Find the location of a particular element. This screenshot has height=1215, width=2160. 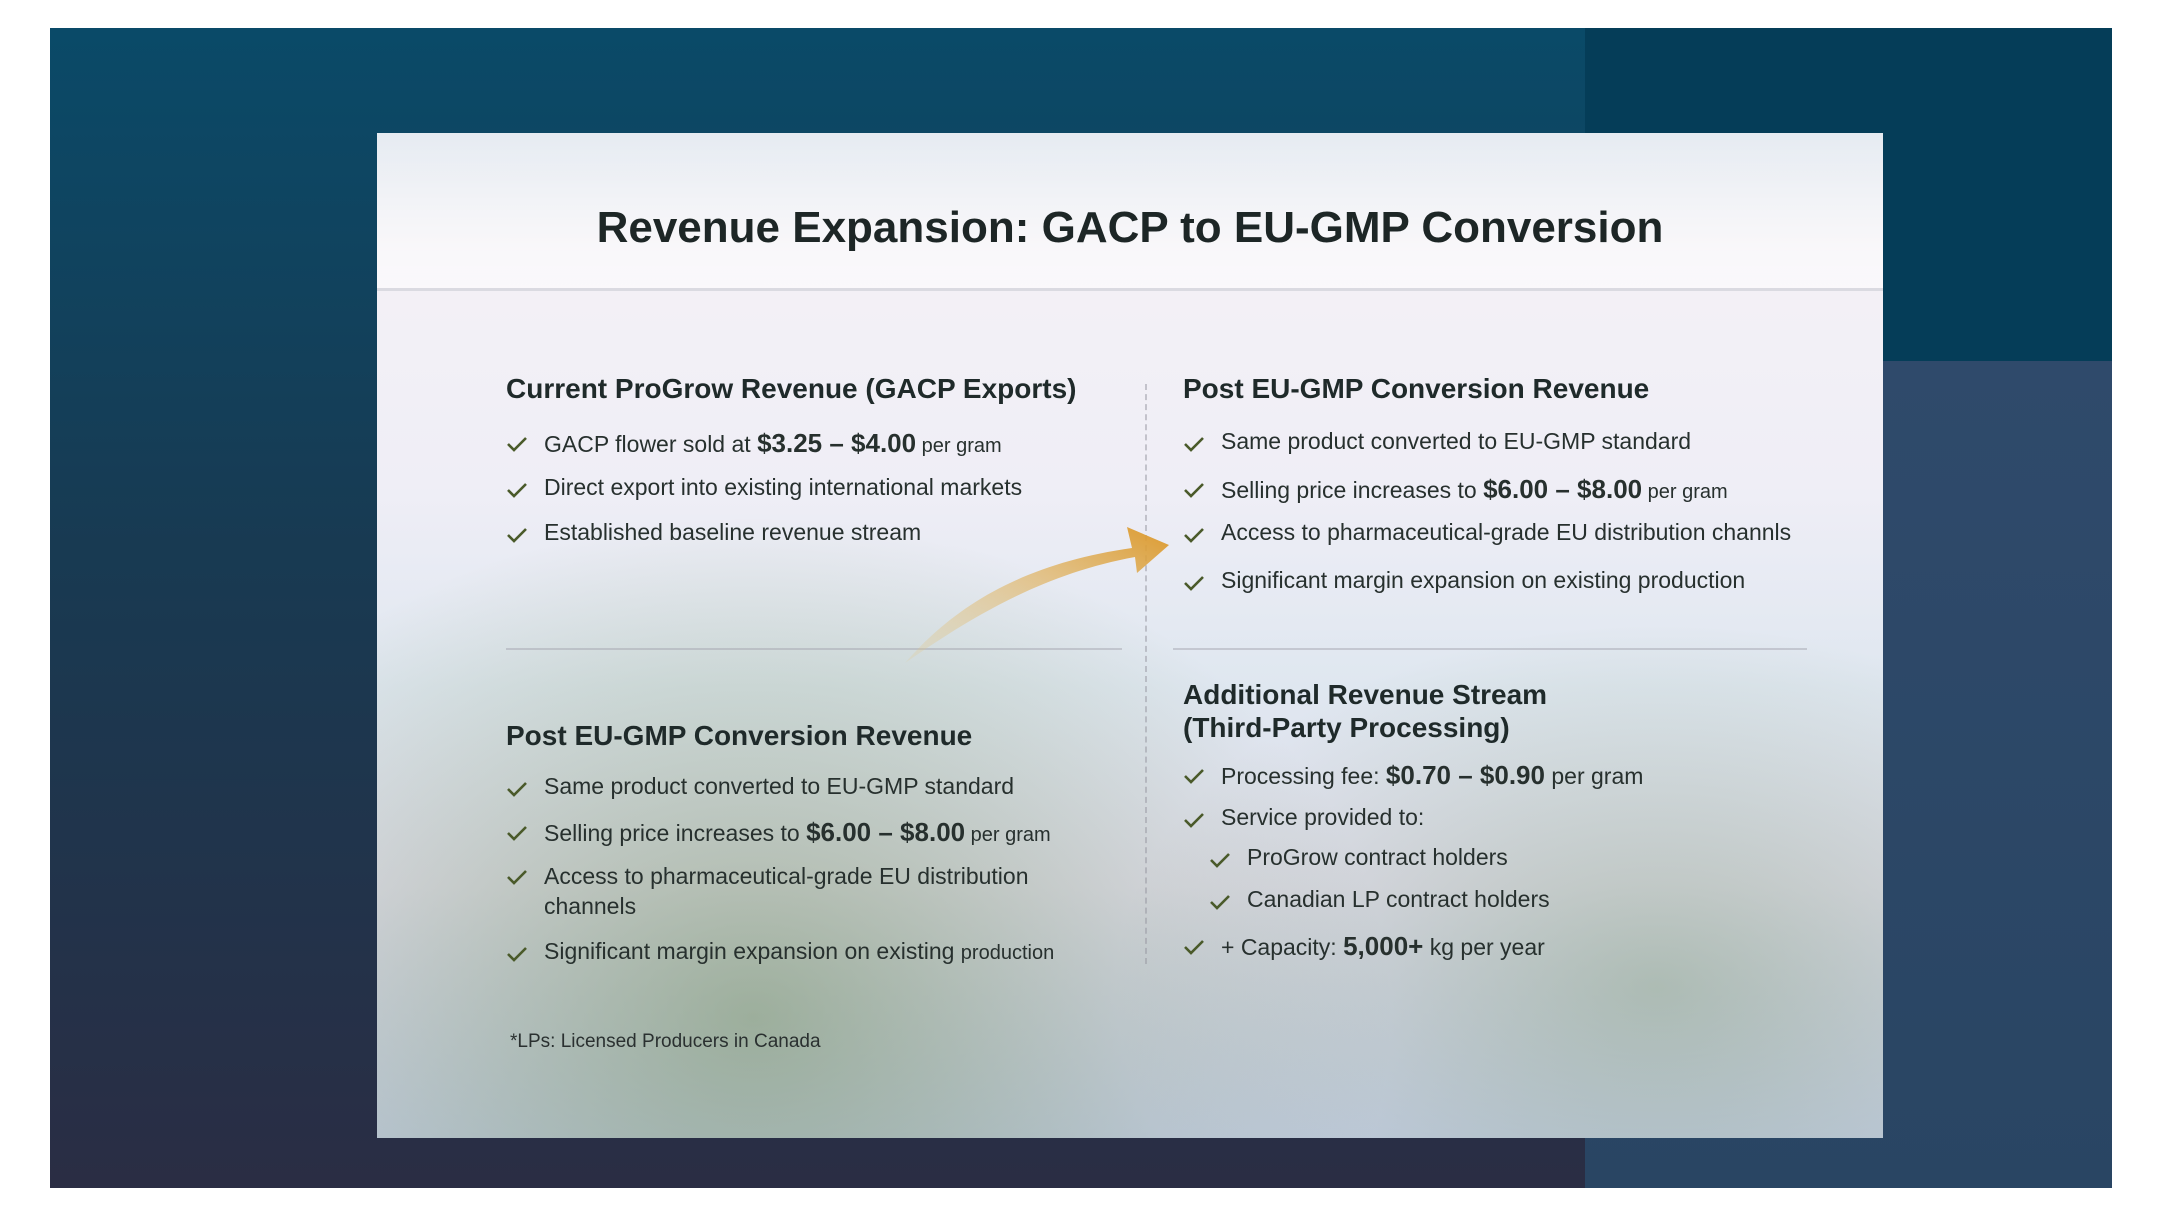

item-text: + Capacity: is located at coordinates (1282, 947).